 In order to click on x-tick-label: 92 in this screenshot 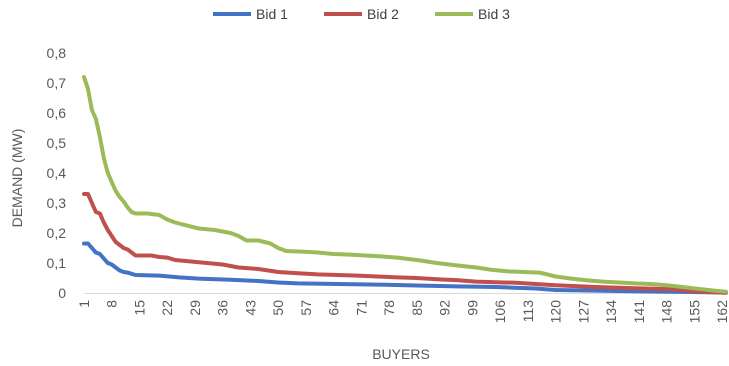, I will do `click(445, 308)`.